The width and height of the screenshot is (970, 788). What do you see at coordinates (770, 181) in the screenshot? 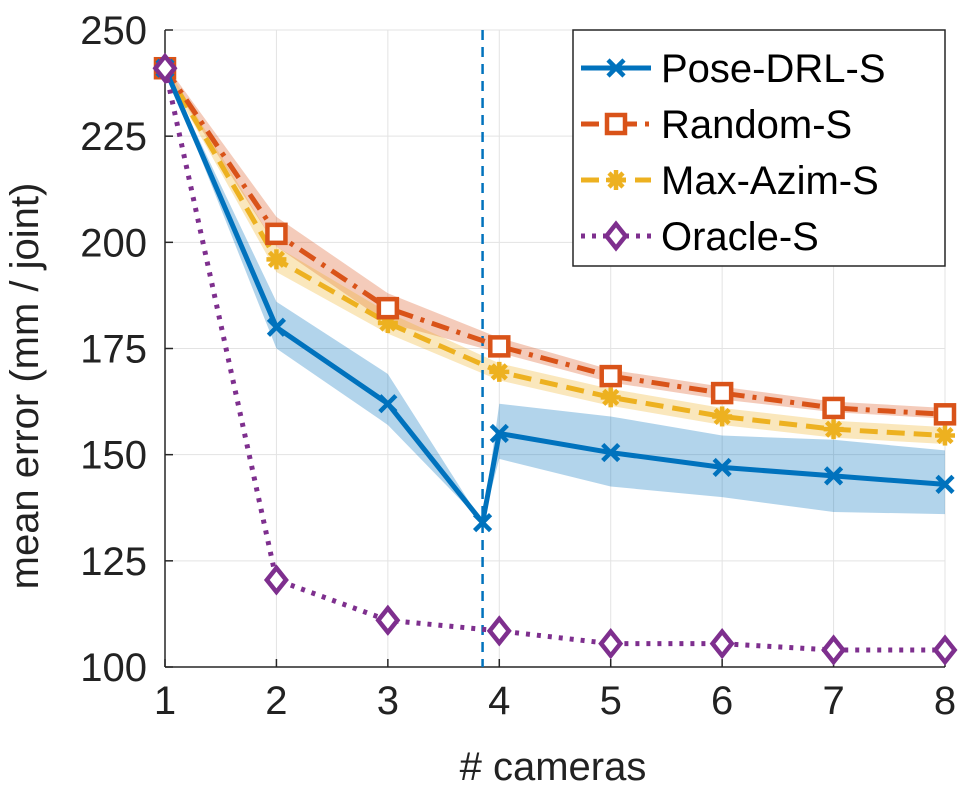
I see `legend-label: Max-Azim-S` at bounding box center [770, 181].